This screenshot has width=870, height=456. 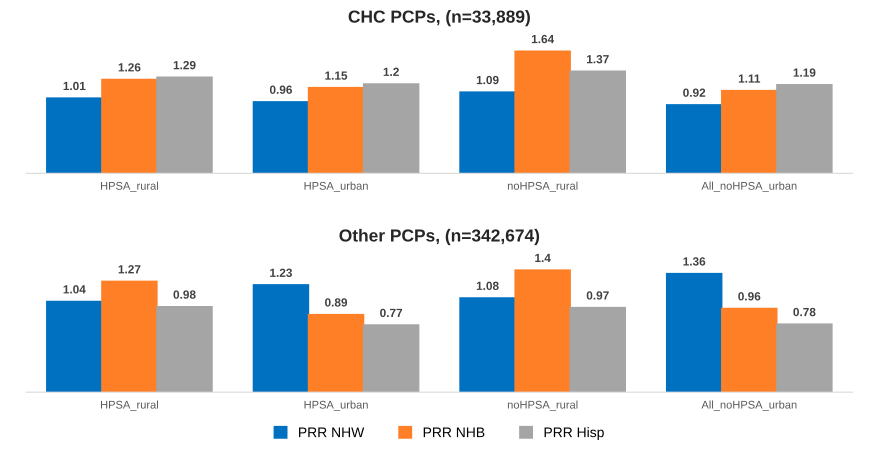 What do you see at coordinates (336, 76) in the screenshot?
I see `data-label: 1.15` at bounding box center [336, 76].